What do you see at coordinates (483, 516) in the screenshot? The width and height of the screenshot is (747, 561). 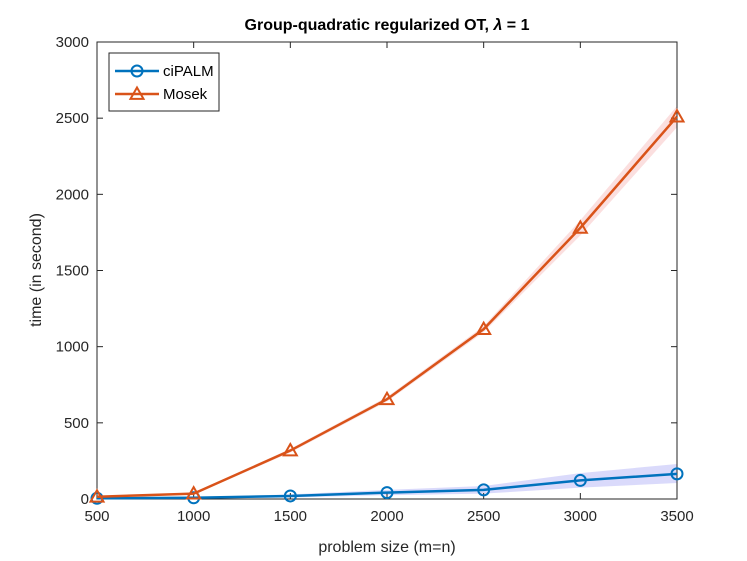 I see `x-tick-label: 2500` at bounding box center [483, 516].